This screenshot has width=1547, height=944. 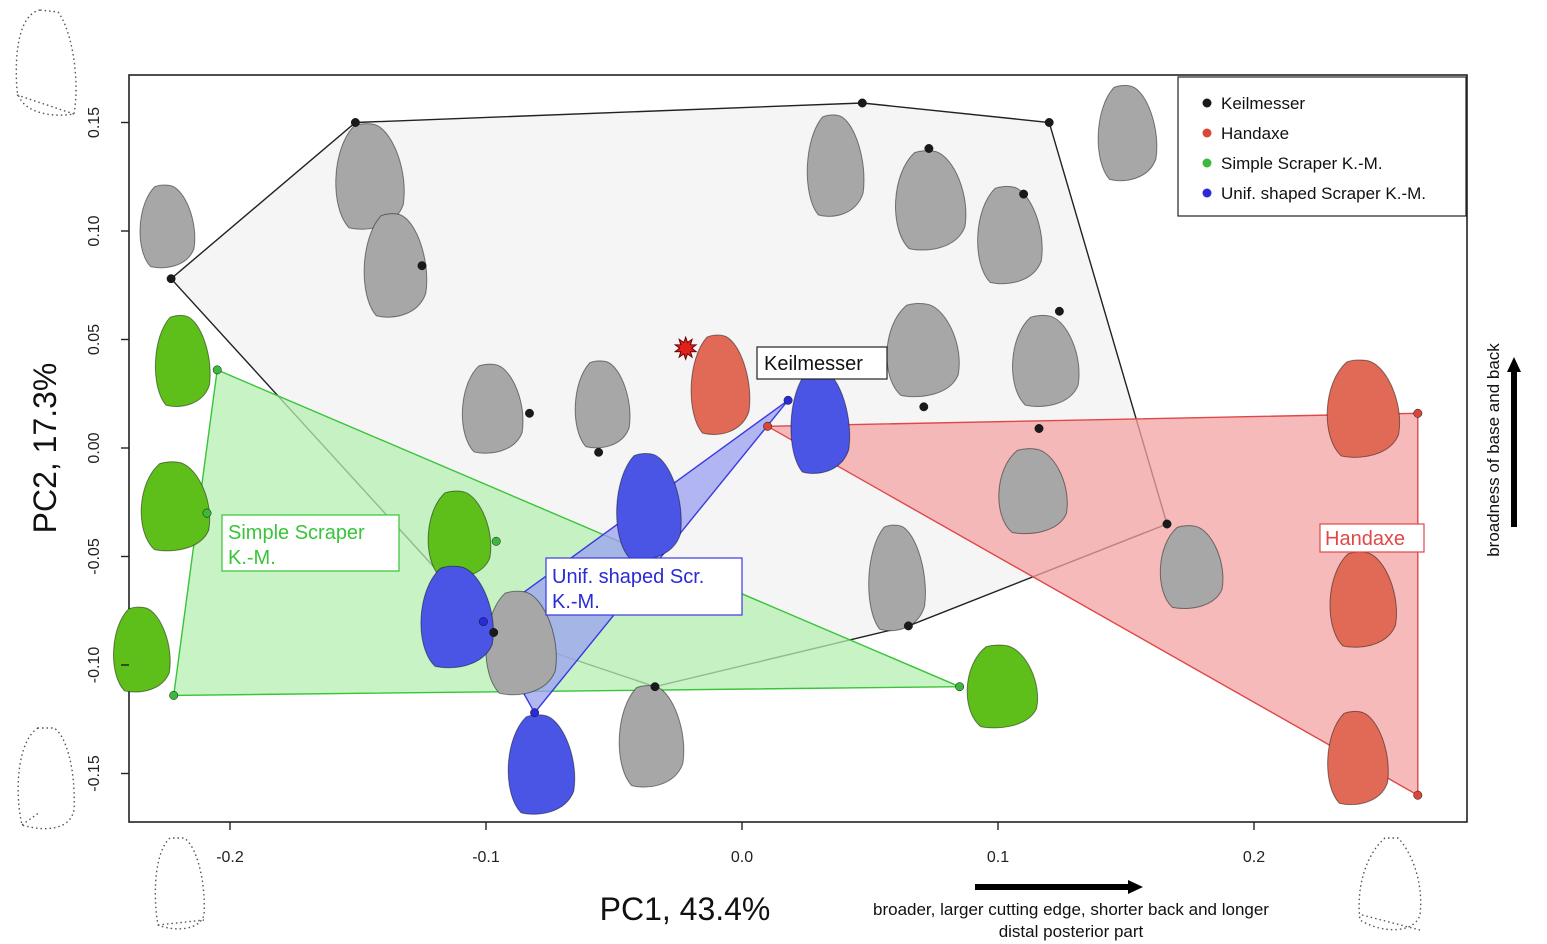 I want to click on legend-label-keilmesser: Keilmesser, so click(x=1263, y=103).